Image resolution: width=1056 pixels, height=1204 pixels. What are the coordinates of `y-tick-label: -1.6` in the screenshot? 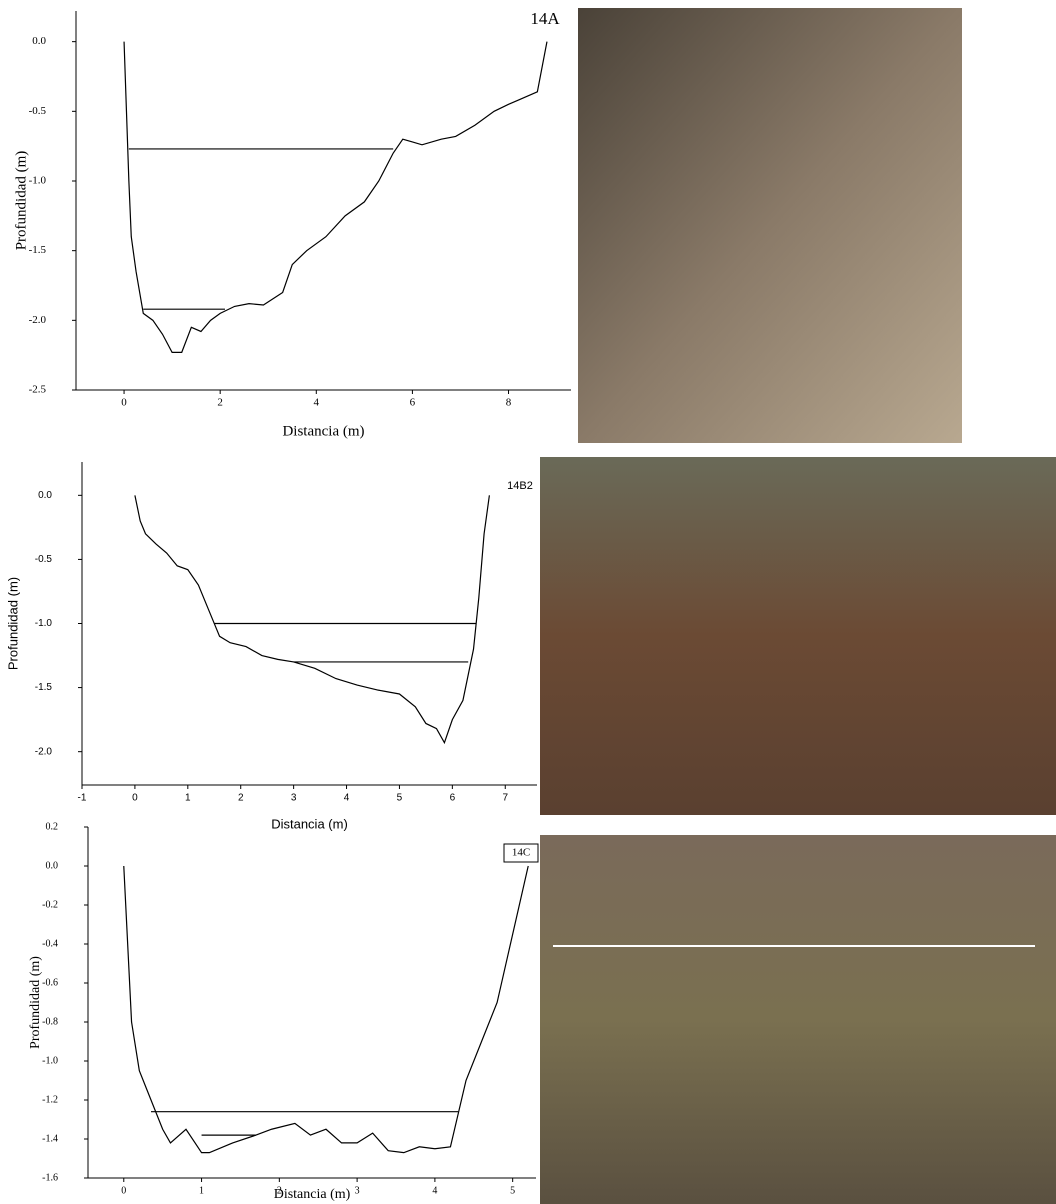 It's located at (50, 1177).